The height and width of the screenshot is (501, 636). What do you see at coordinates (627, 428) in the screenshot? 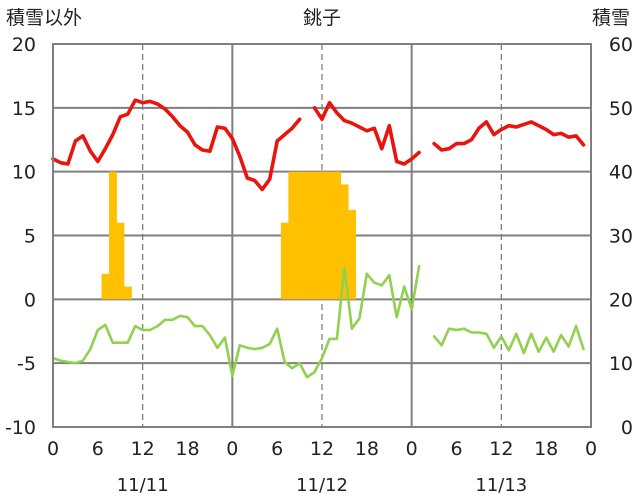
I see `right-y-tick-label: 0` at bounding box center [627, 428].